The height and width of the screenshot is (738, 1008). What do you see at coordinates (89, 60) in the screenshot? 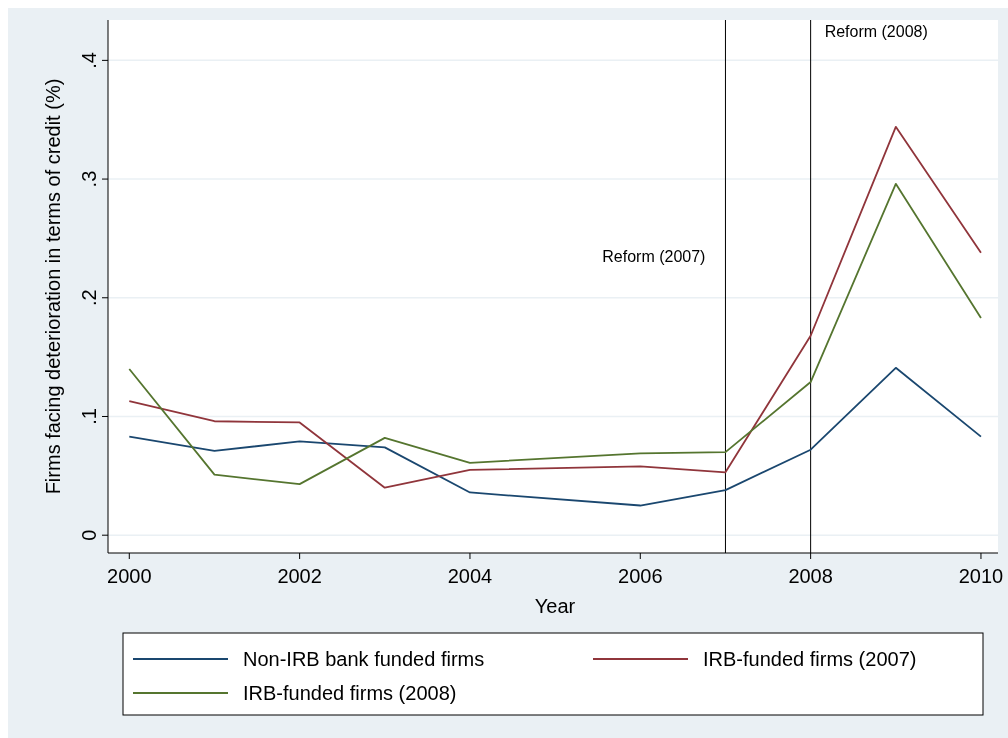
I see `y-tick-label: .4` at bounding box center [89, 60].